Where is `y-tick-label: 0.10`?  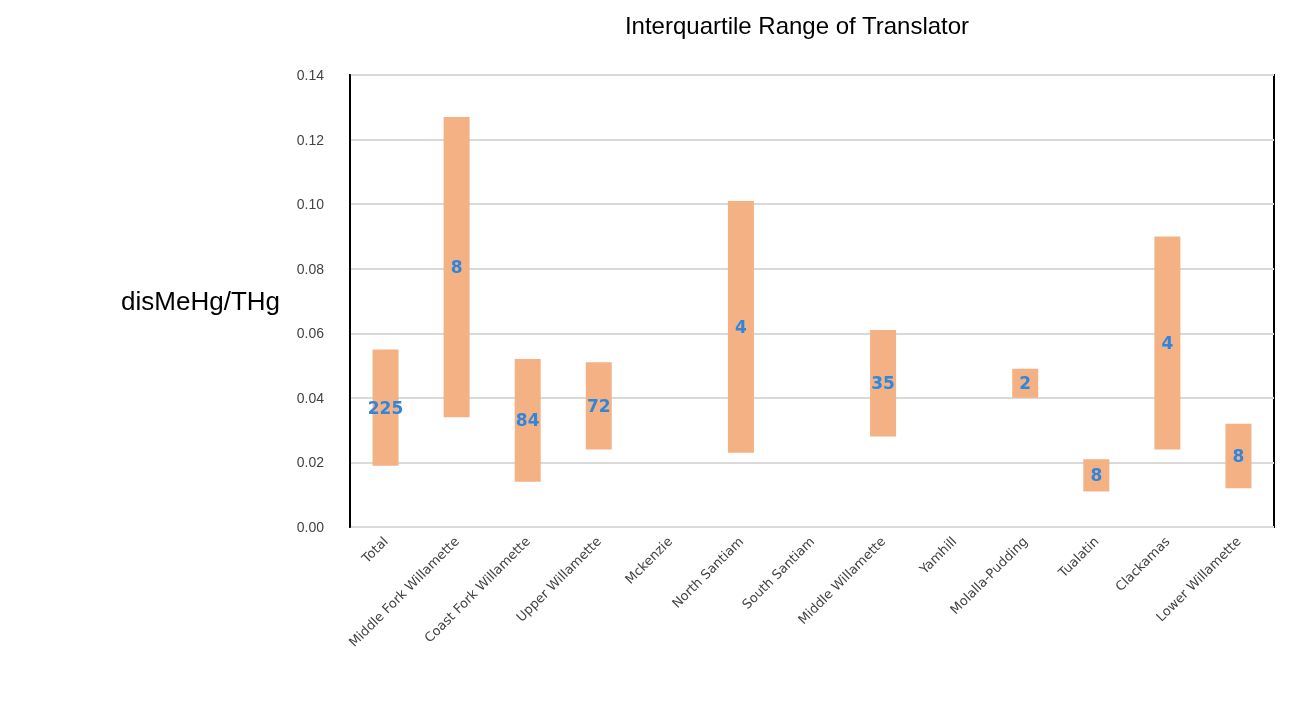 y-tick-label: 0.10 is located at coordinates (310, 204).